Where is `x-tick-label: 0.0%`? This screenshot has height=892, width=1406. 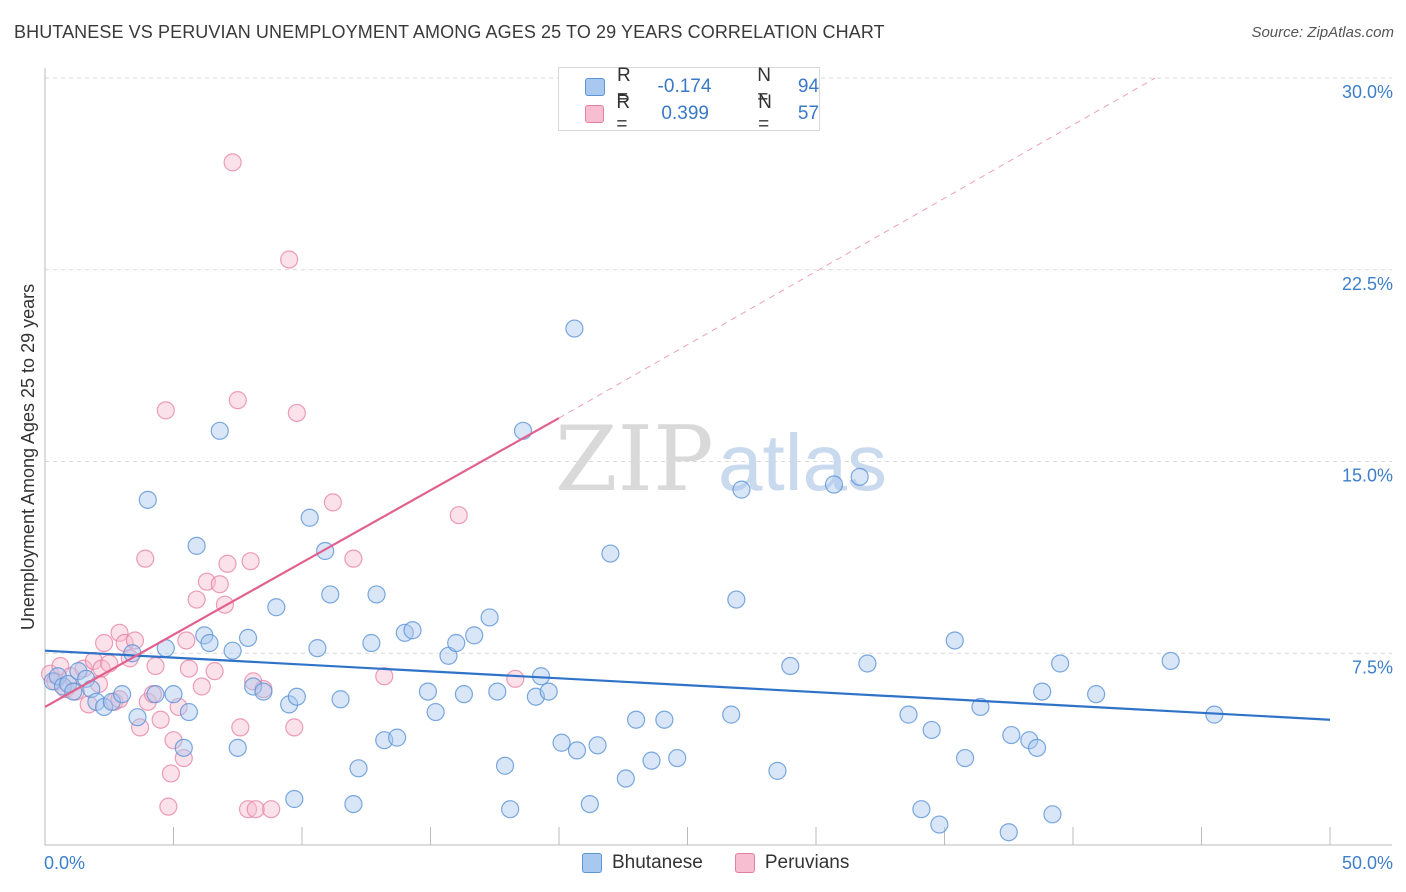 x-tick-label: 0.0% is located at coordinates (64, 863).